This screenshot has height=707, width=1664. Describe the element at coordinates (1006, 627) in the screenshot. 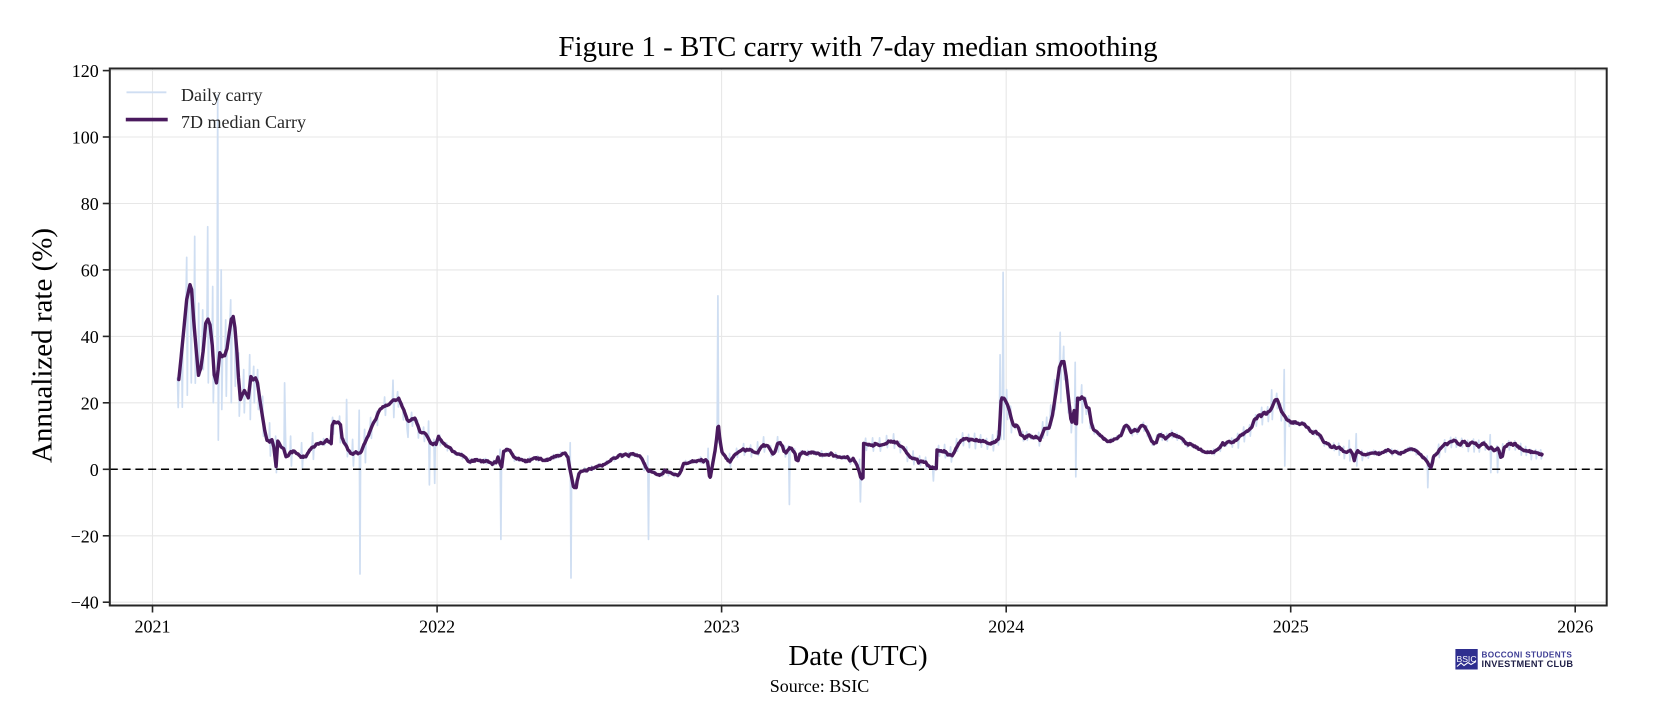

I see `svg-text: 2024` at that location.